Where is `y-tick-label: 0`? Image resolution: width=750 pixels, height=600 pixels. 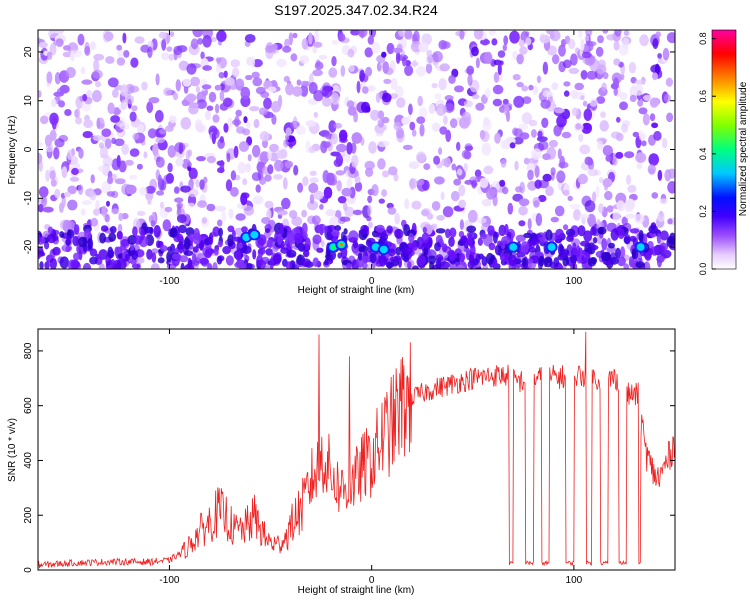 y-tick-label: 0 is located at coordinates (28, 570).